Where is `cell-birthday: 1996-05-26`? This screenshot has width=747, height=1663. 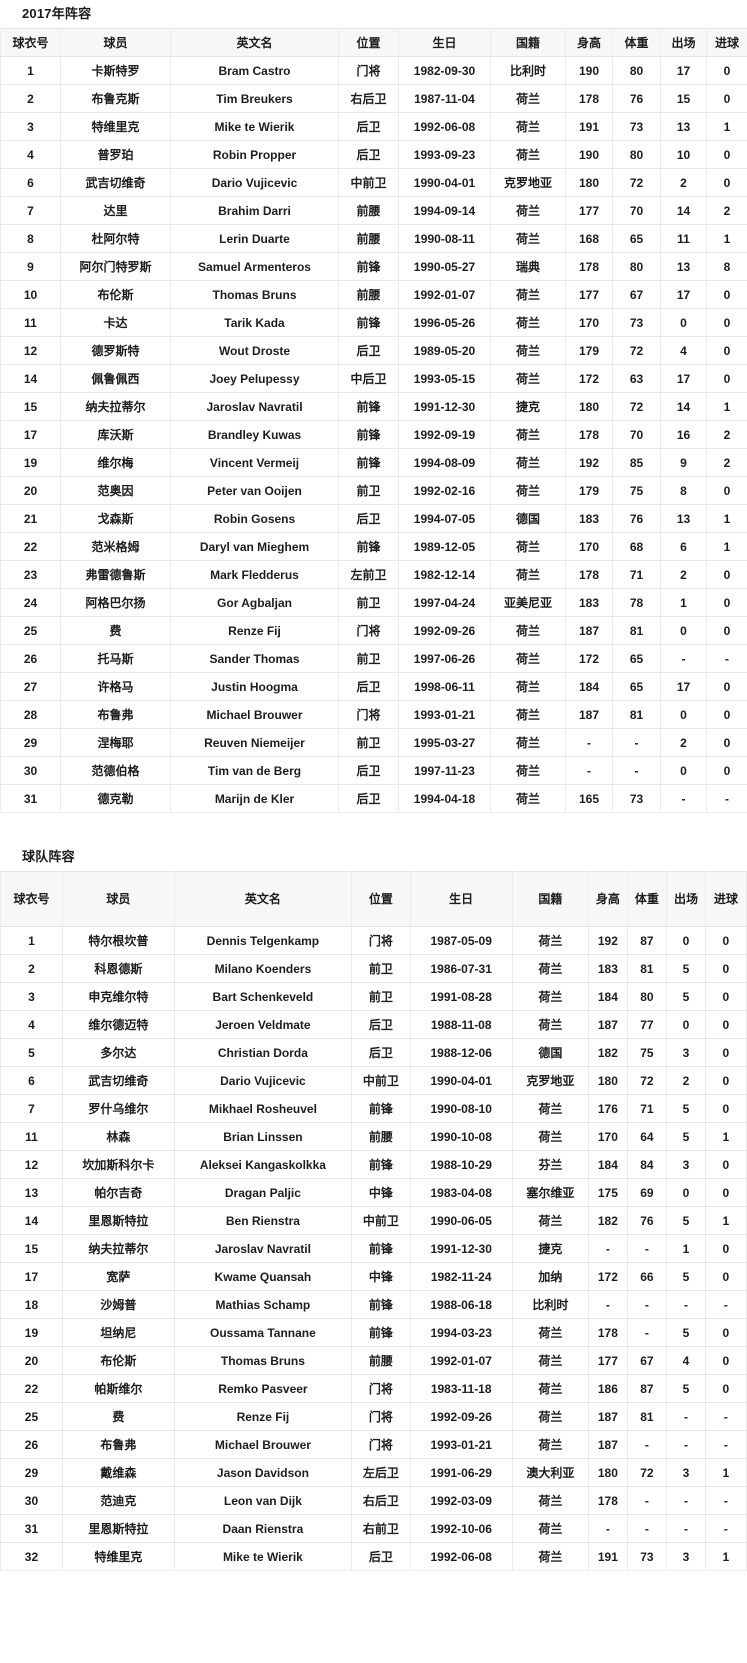 cell-birthday: 1996-05-26 is located at coordinates (444, 322).